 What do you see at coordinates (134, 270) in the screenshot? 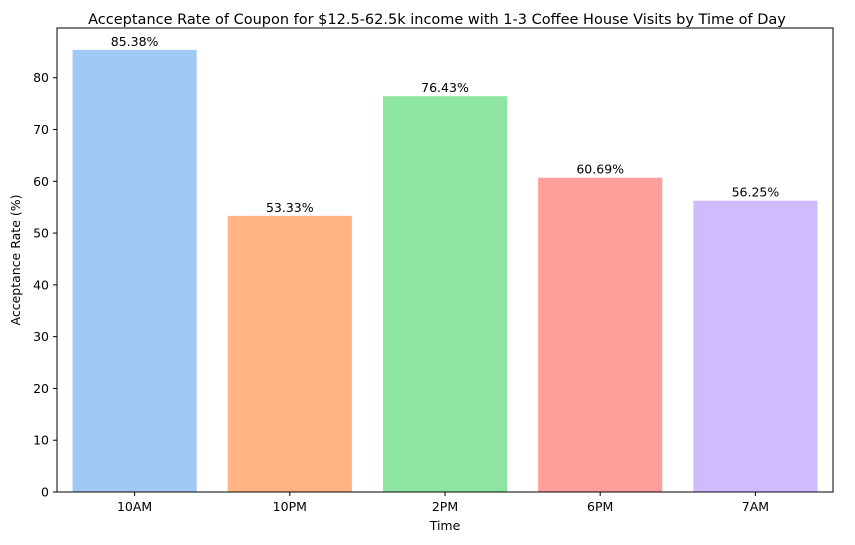
I see `bar-10am` at bounding box center [134, 270].